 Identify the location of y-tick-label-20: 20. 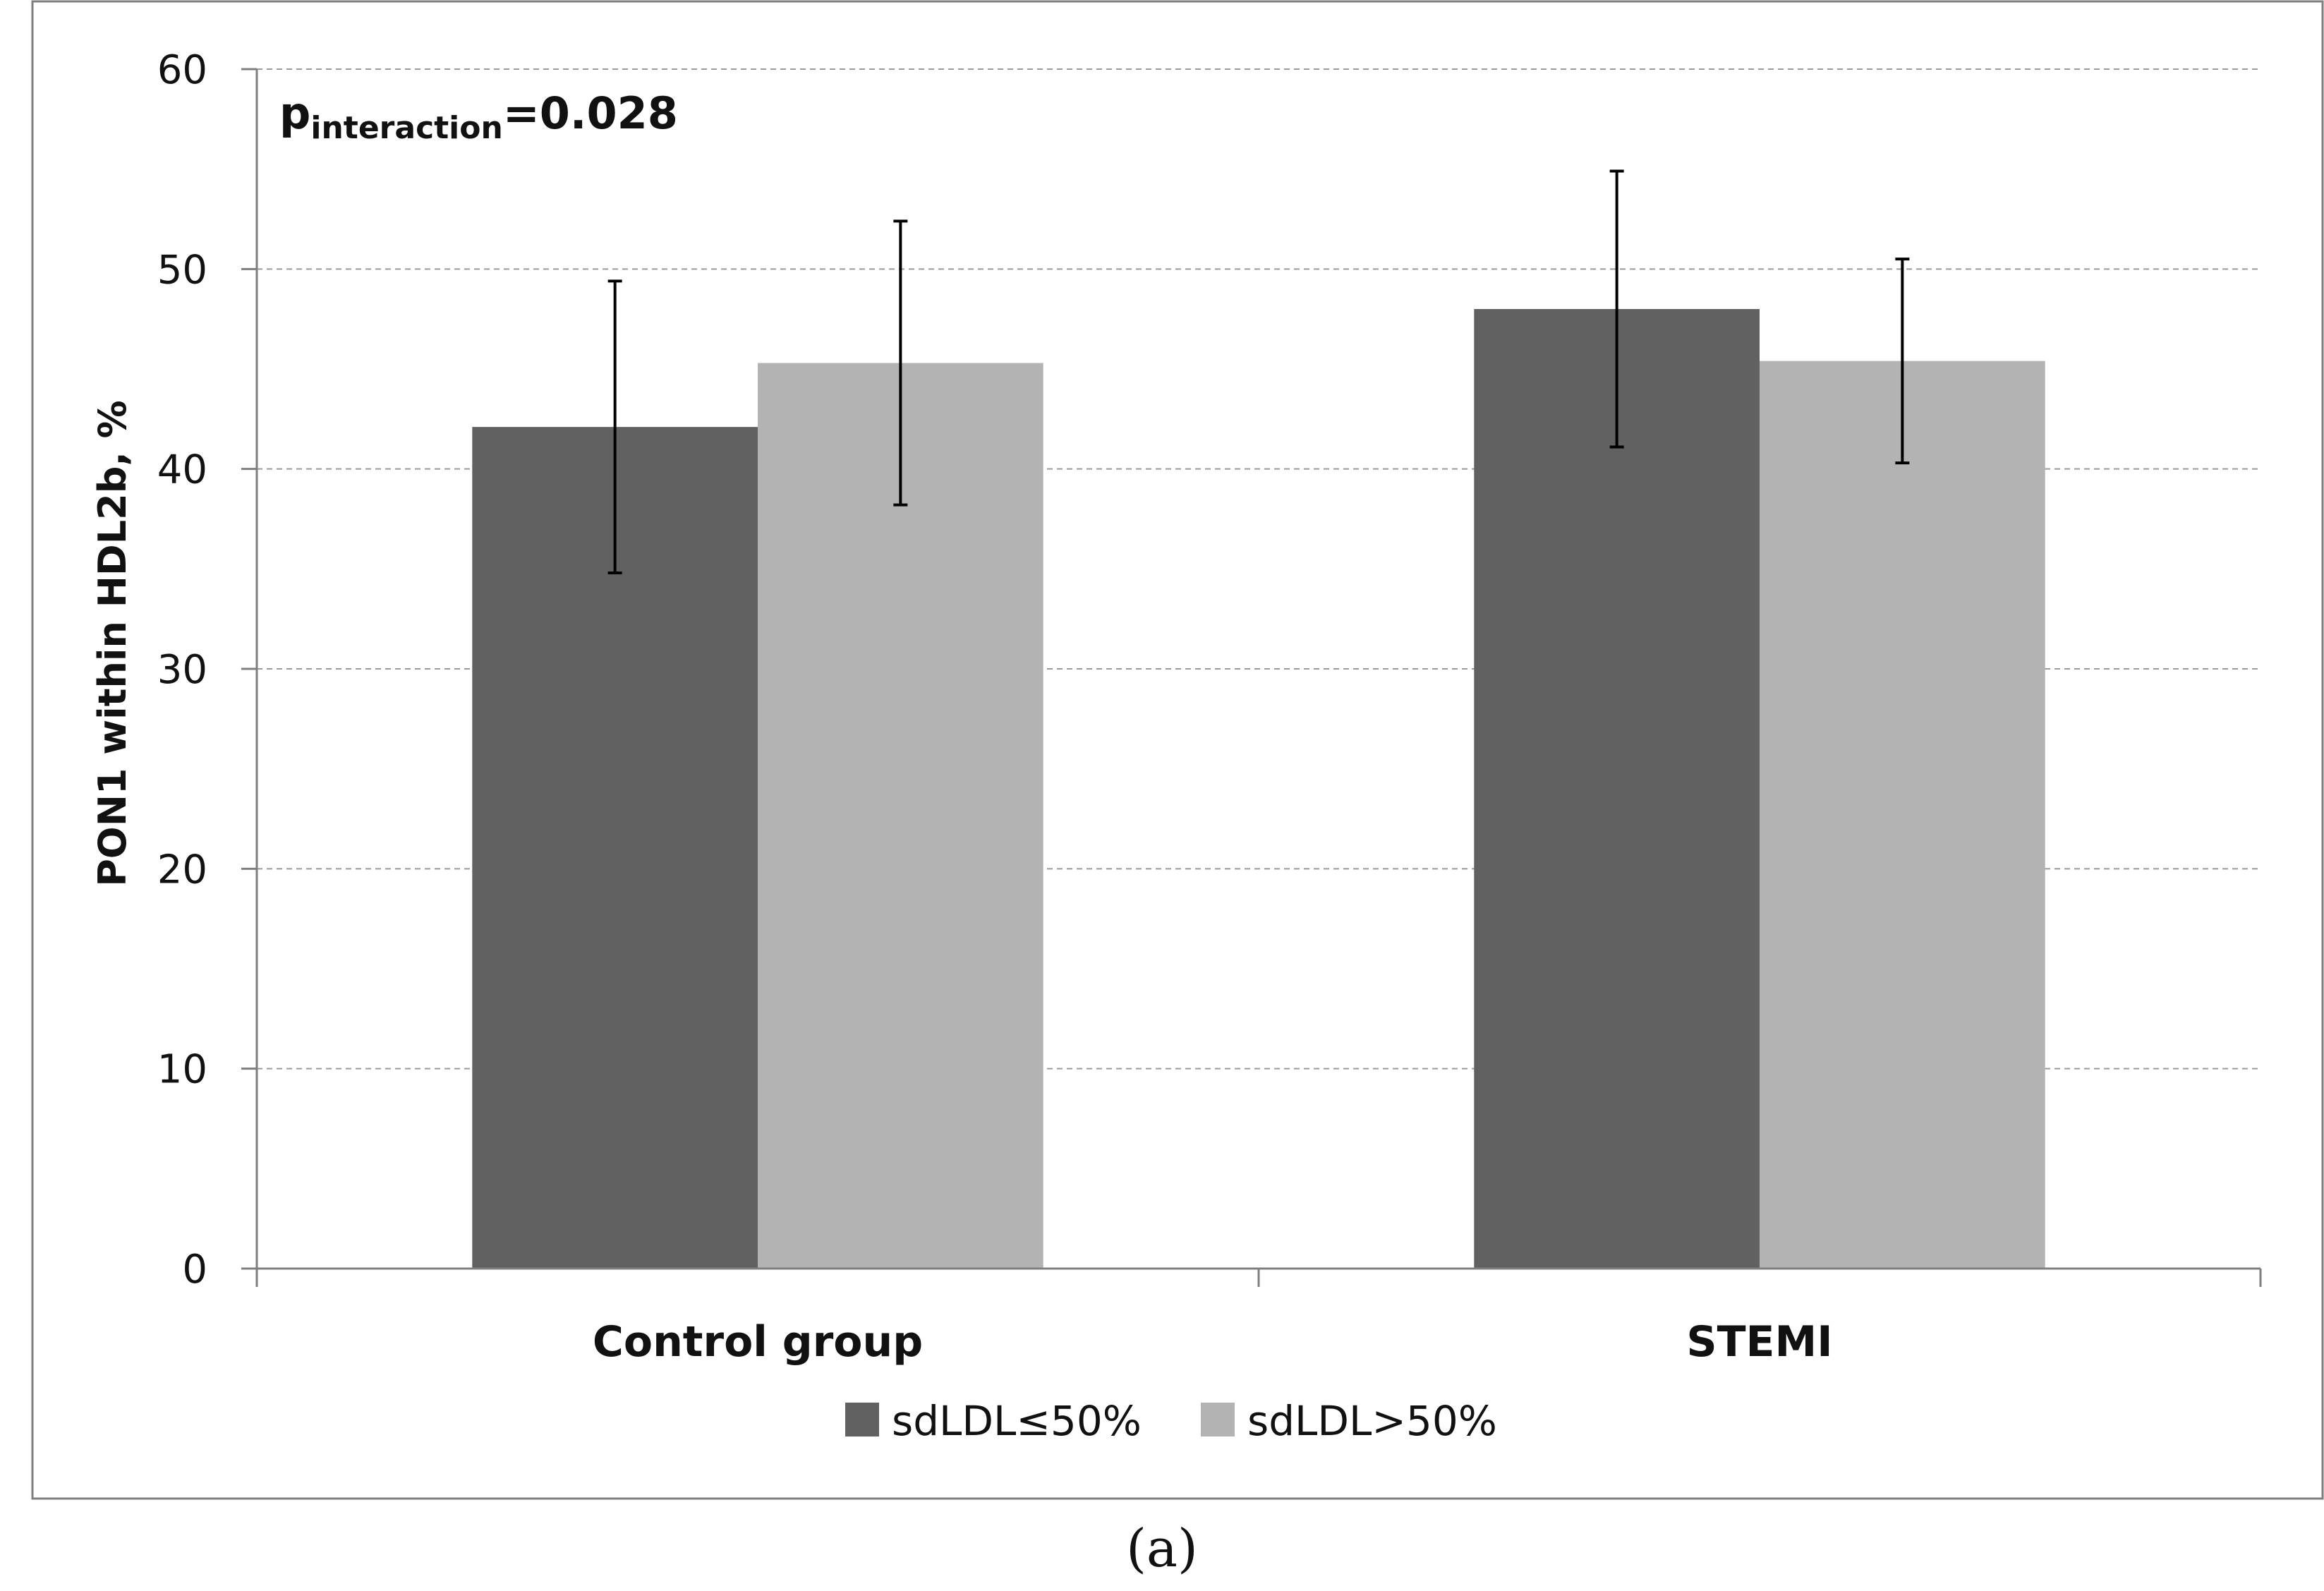
(182, 870).